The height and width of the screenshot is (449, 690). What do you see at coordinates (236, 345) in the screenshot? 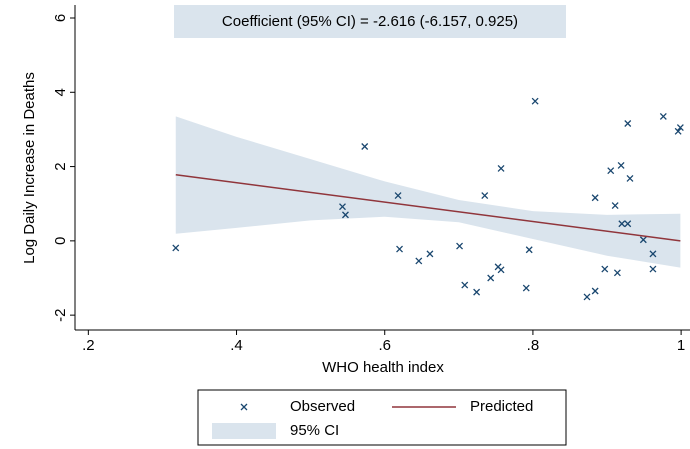
I see `x-tick-label: .4` at bounding box center [236, 345].